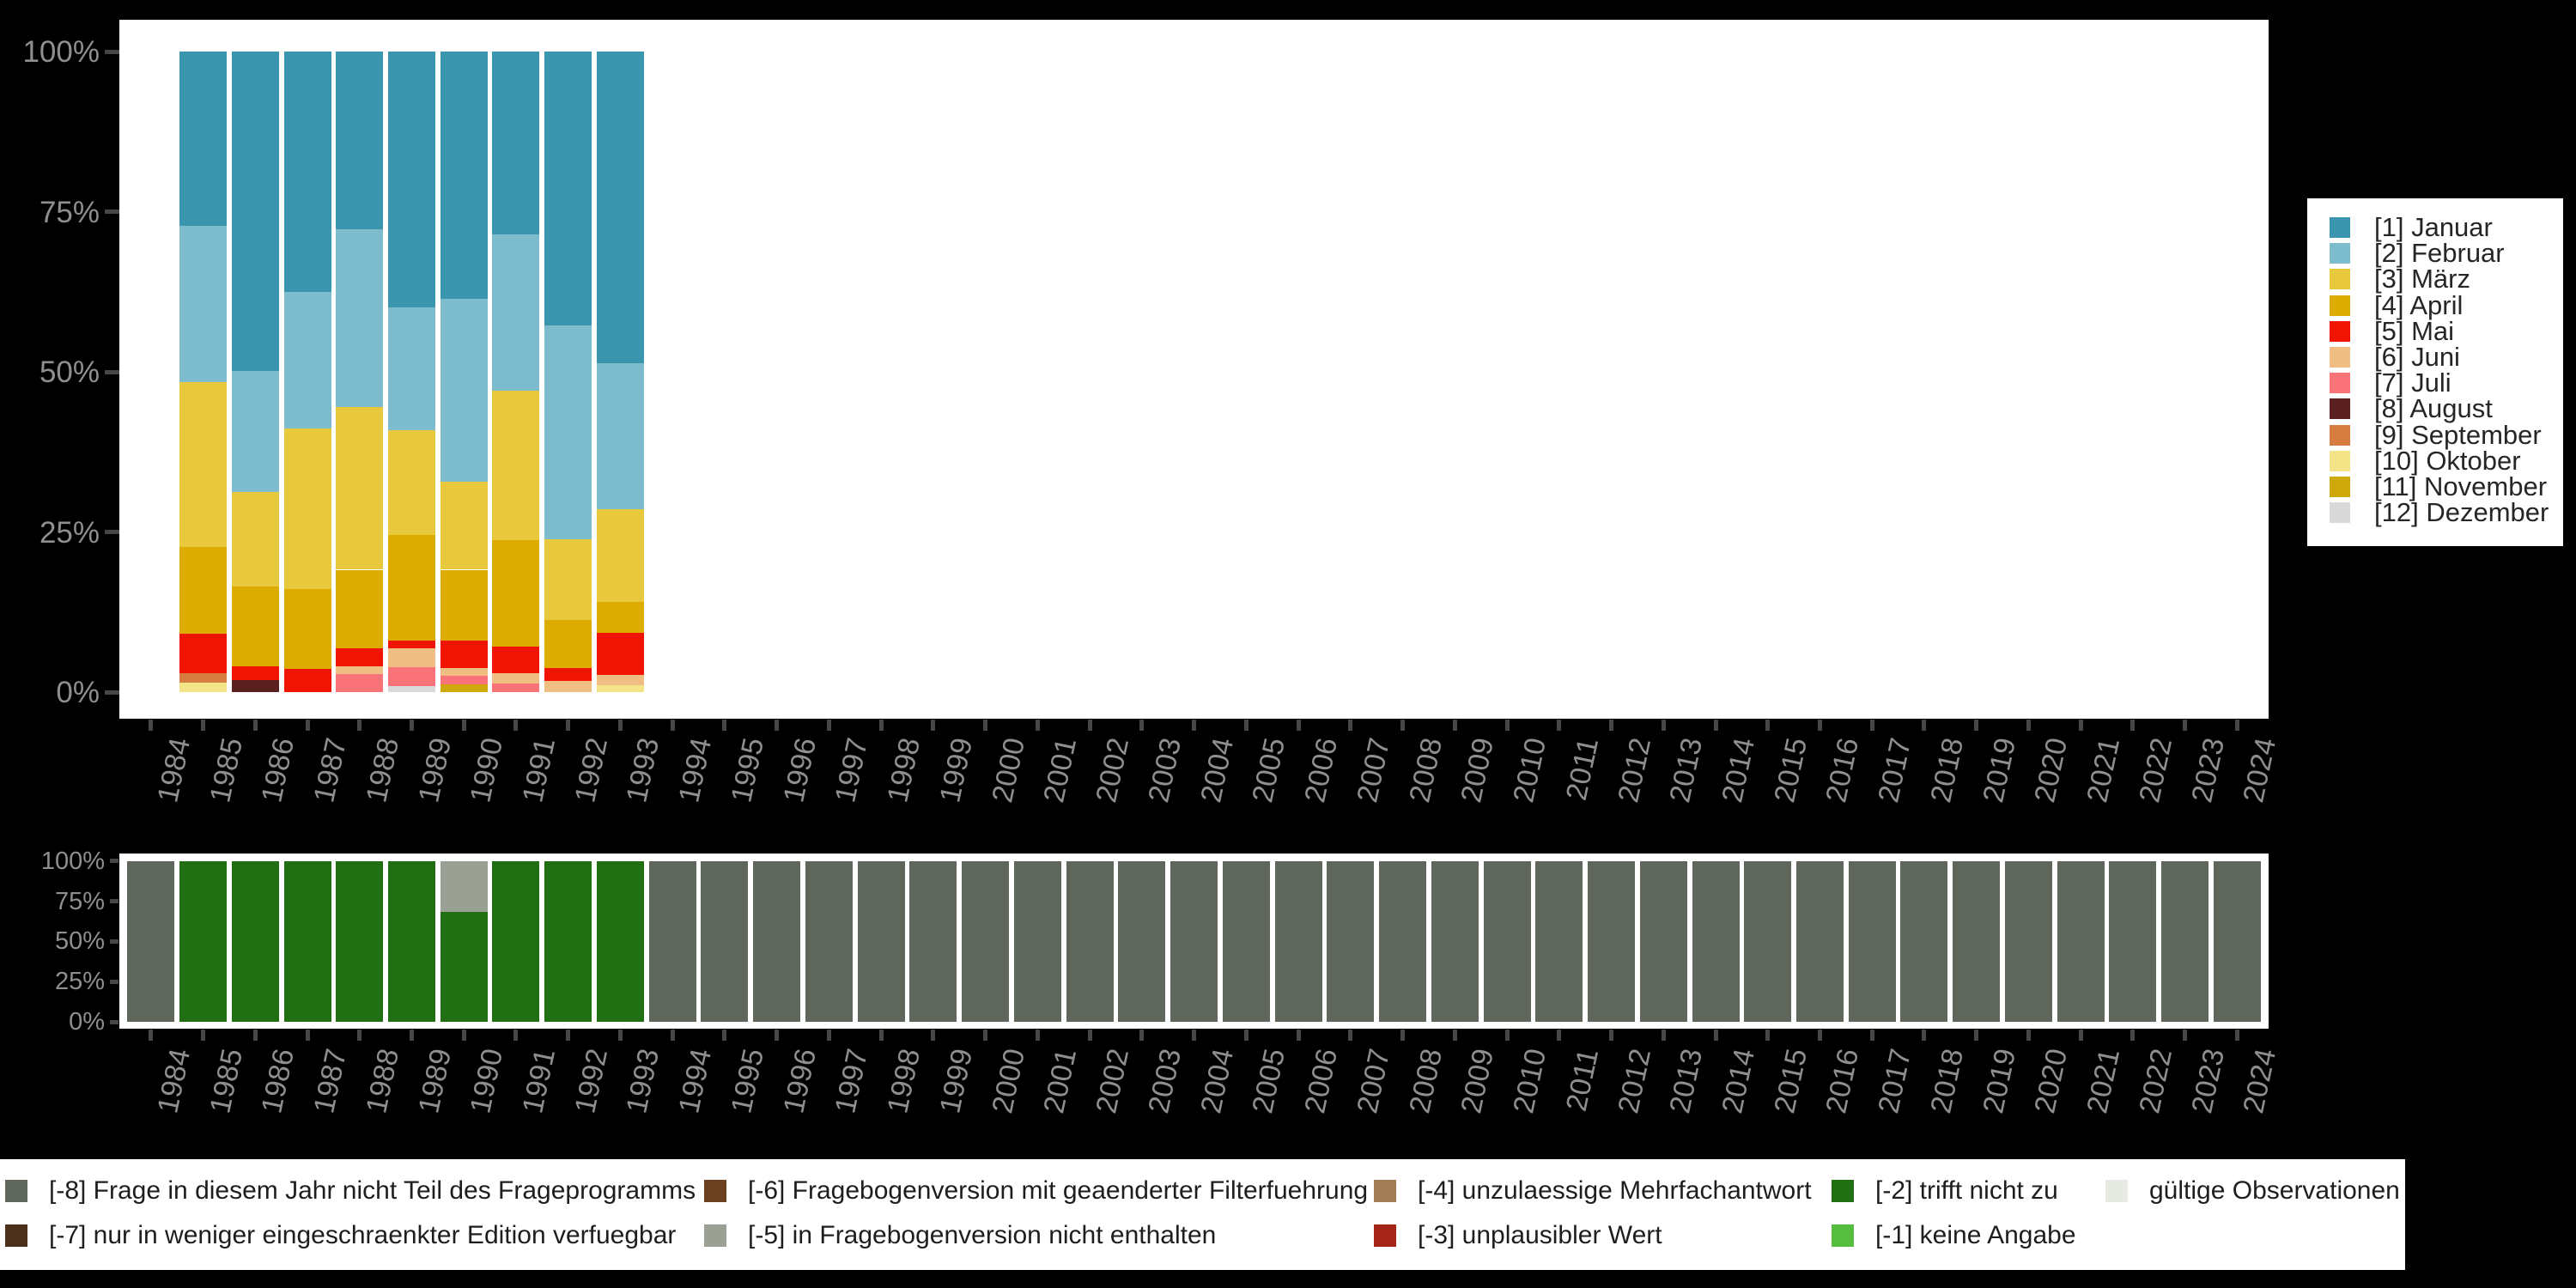 The image size is (2576, 1288). I want to click on y-axis-label: 75%, so click(79, 901).